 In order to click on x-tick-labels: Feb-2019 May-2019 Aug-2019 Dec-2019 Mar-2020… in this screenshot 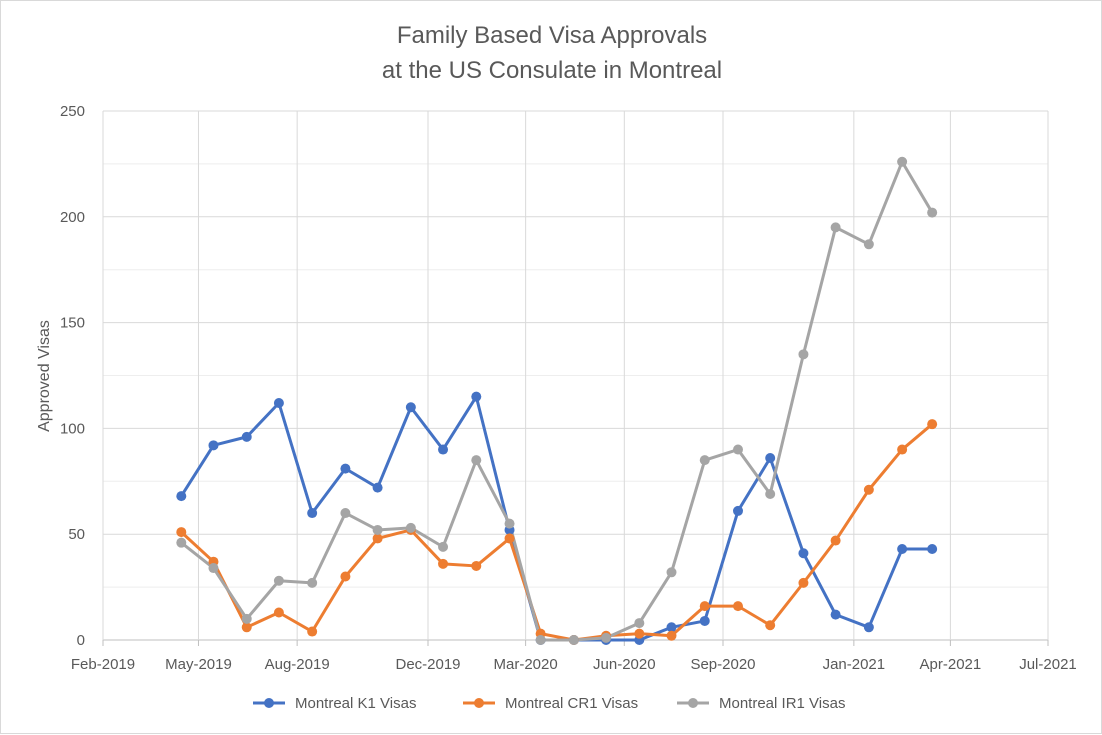, I will do `click(574, 664)`.